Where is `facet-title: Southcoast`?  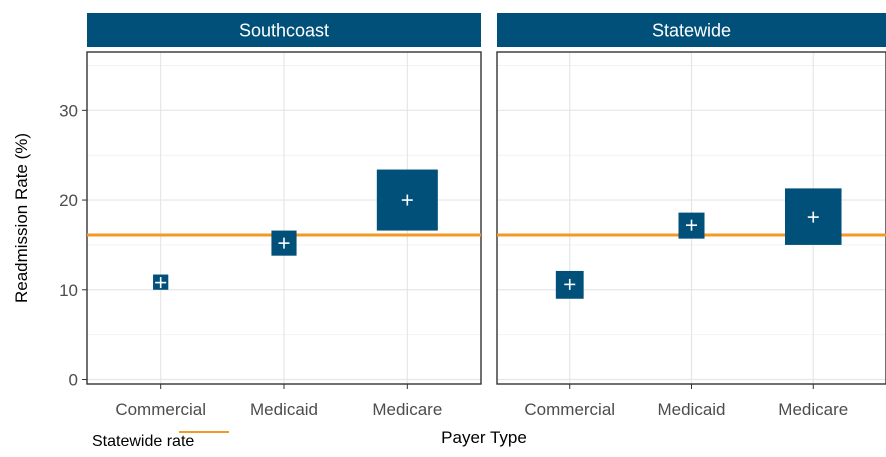
facet-title: Southcoast is located at coordinates (284, 31).